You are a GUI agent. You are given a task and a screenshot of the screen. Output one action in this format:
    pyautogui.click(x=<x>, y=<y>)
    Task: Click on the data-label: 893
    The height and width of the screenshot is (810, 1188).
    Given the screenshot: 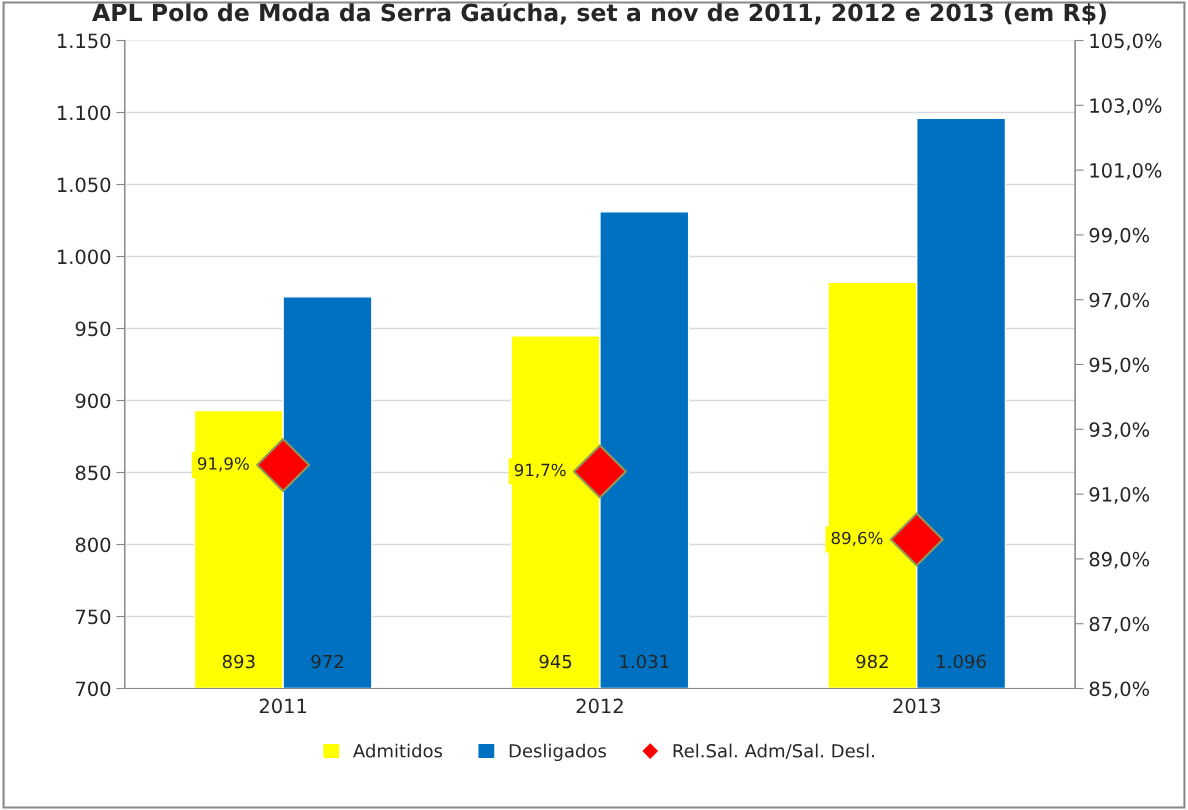 What is the action you would take?
    pyautogui.click(x=238, y=661)
    